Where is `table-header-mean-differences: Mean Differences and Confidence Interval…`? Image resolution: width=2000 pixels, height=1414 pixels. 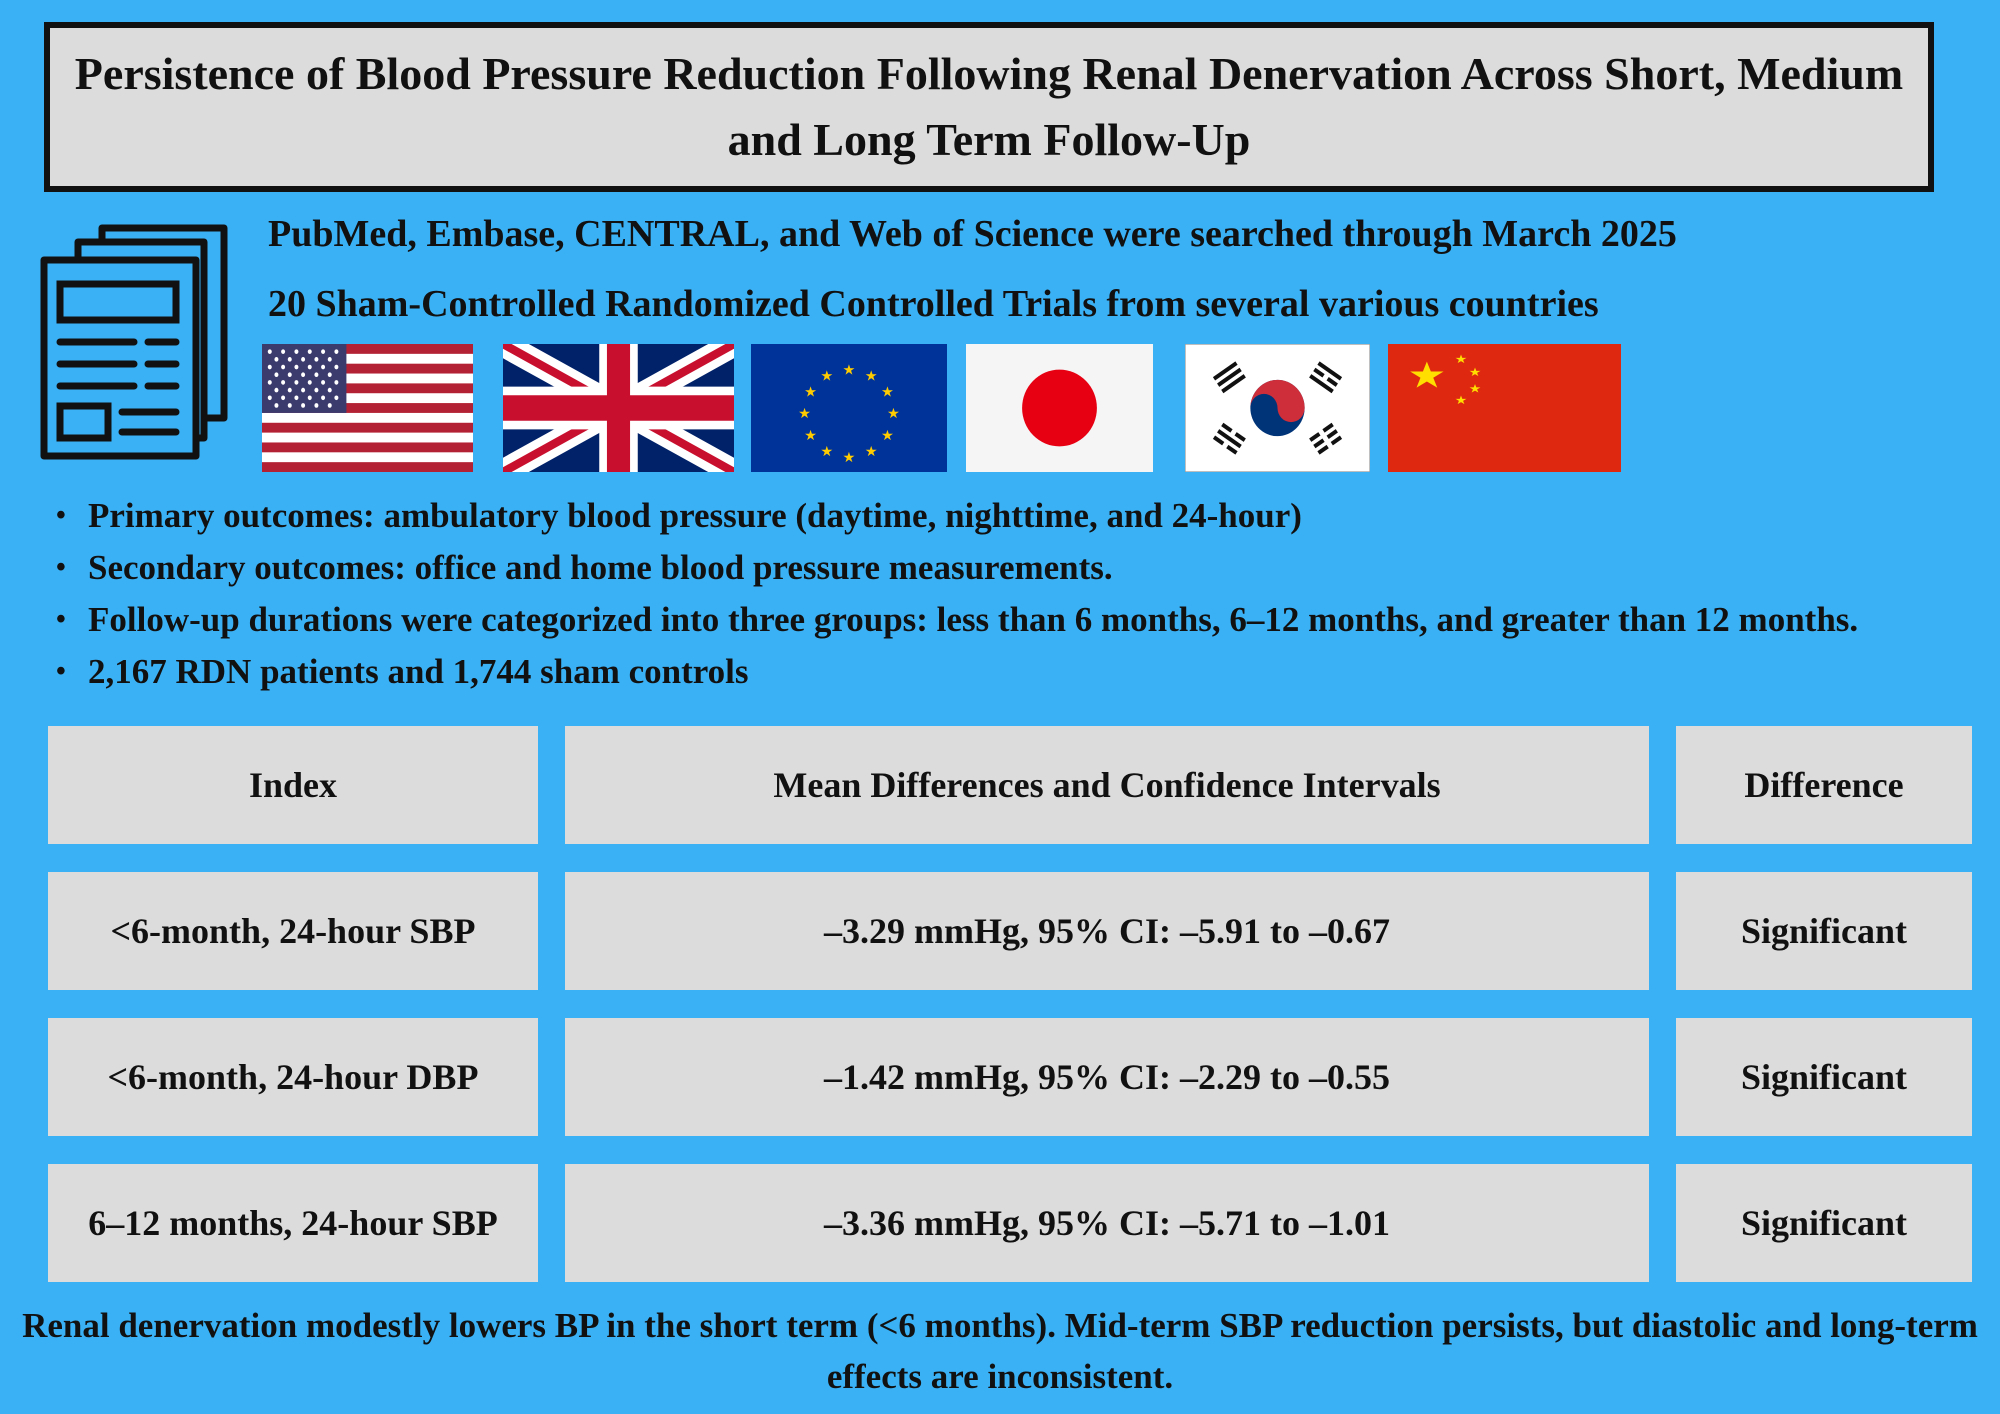
table-header-mean-differences: Mean Differences and Confidence Interval… is located at coordinates (1107, 785).